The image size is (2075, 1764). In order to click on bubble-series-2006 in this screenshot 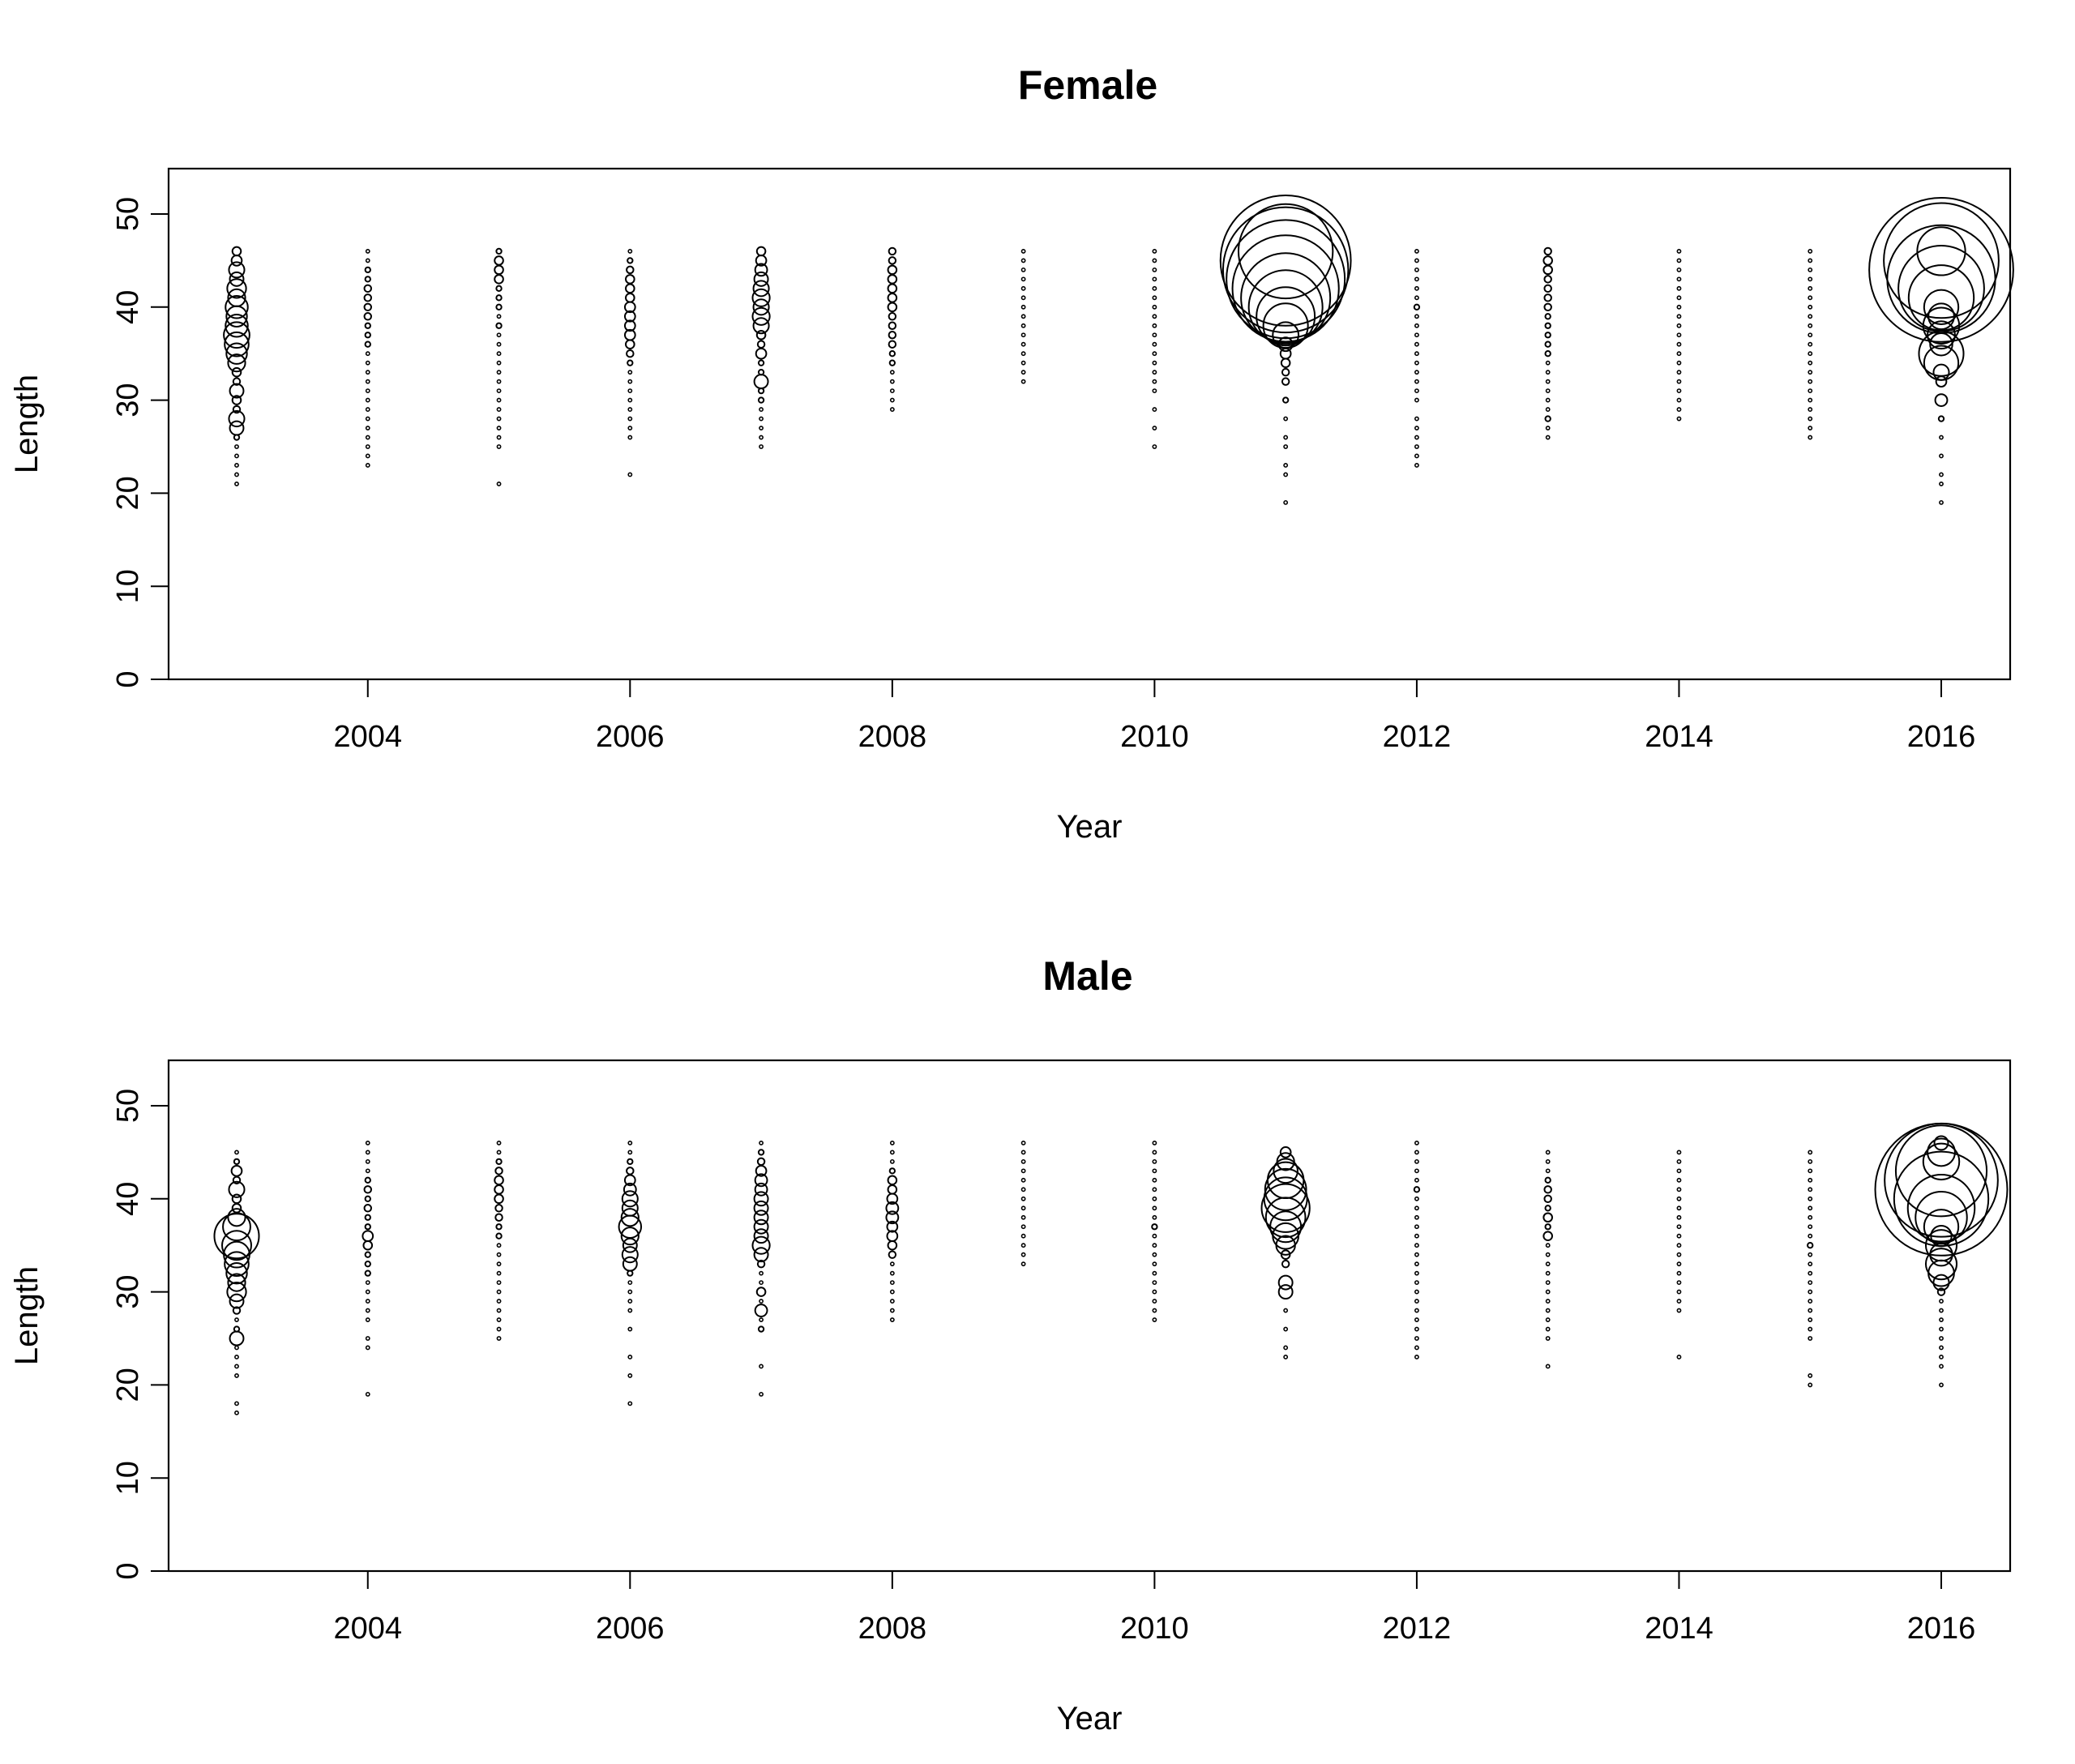, I will do `click(629, 363)`.